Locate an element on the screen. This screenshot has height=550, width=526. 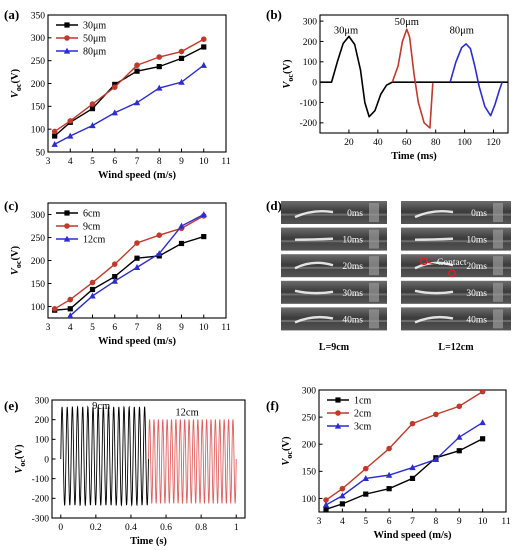
time-label: 30ms is located at coordinates (476, 294).